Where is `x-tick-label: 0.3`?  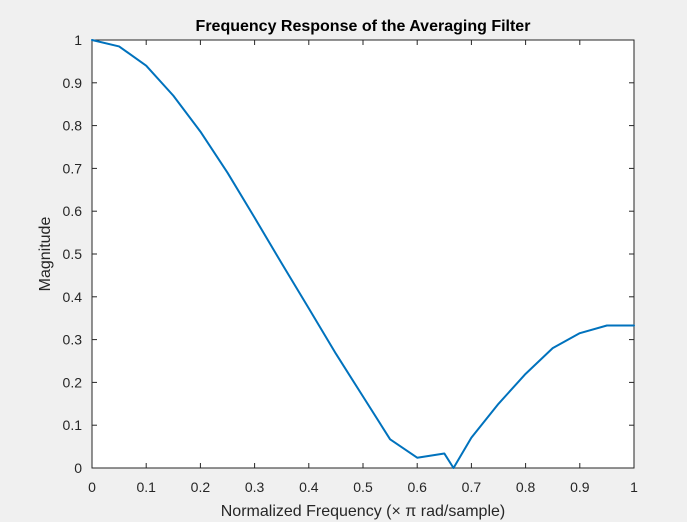
x-tick-label: 0.3 is located at coordinates (255, 487).